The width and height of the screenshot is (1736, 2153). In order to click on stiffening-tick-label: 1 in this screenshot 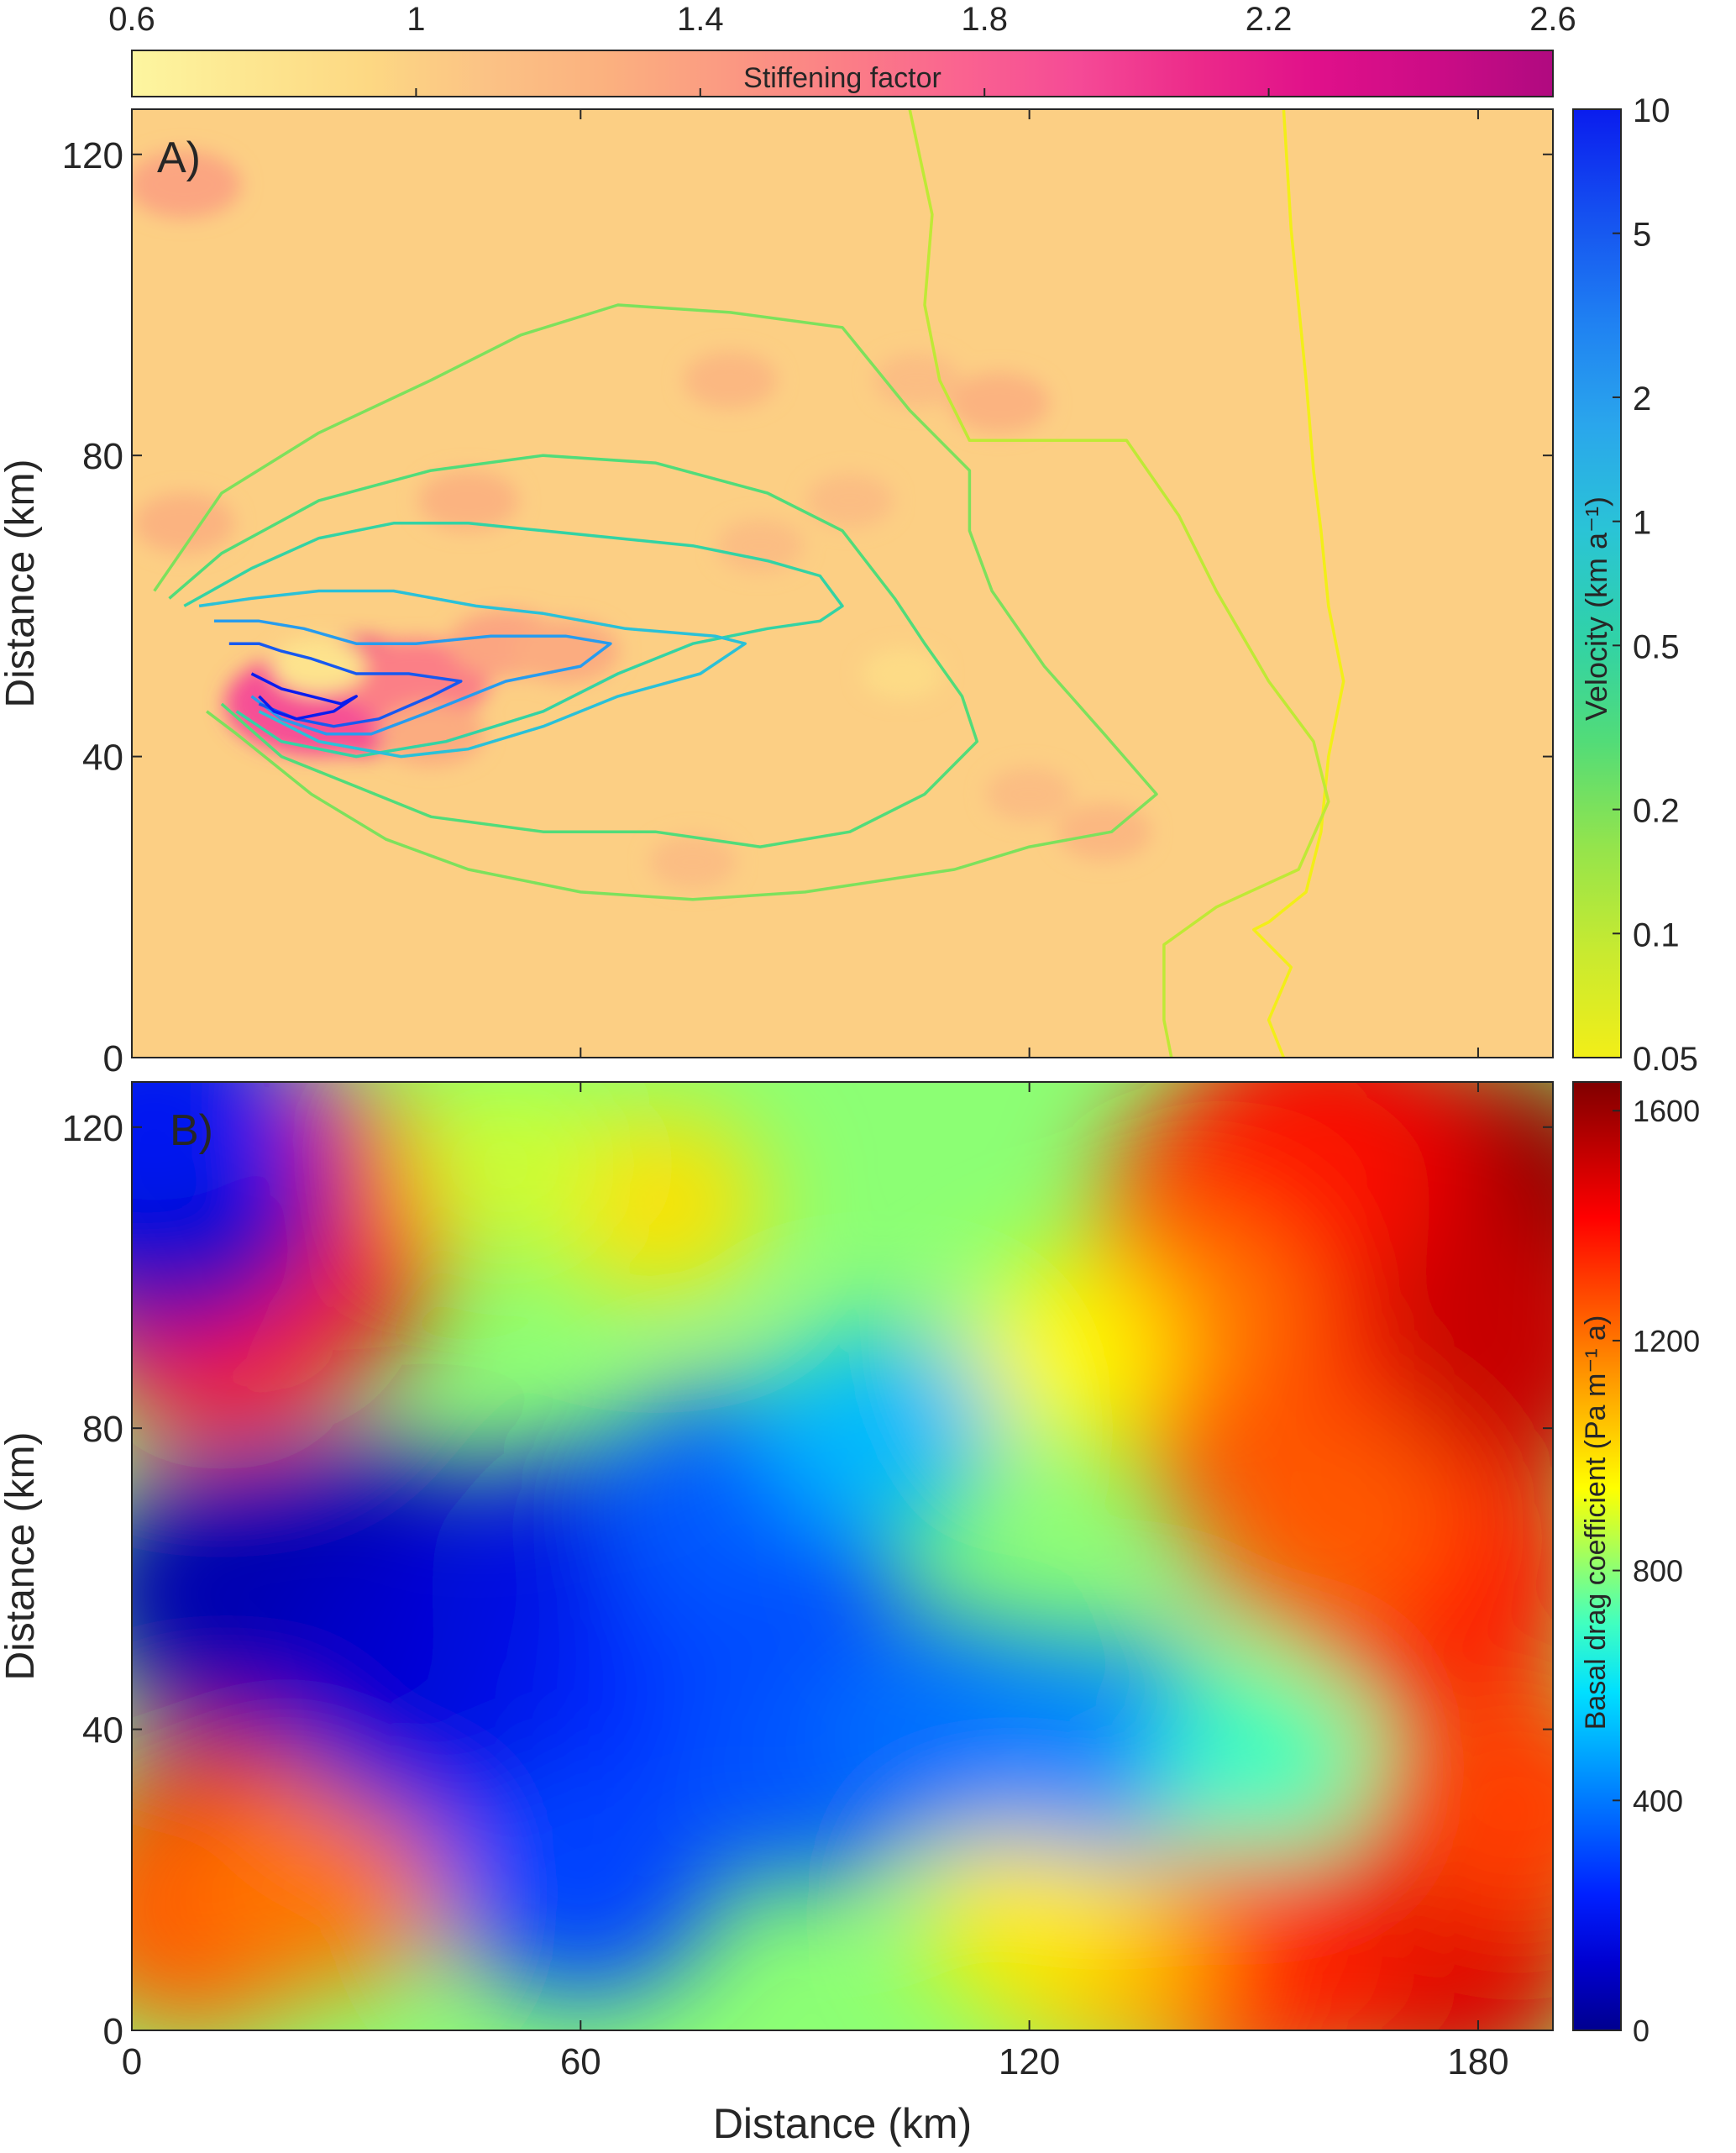, I will do `click(415, 19)`.